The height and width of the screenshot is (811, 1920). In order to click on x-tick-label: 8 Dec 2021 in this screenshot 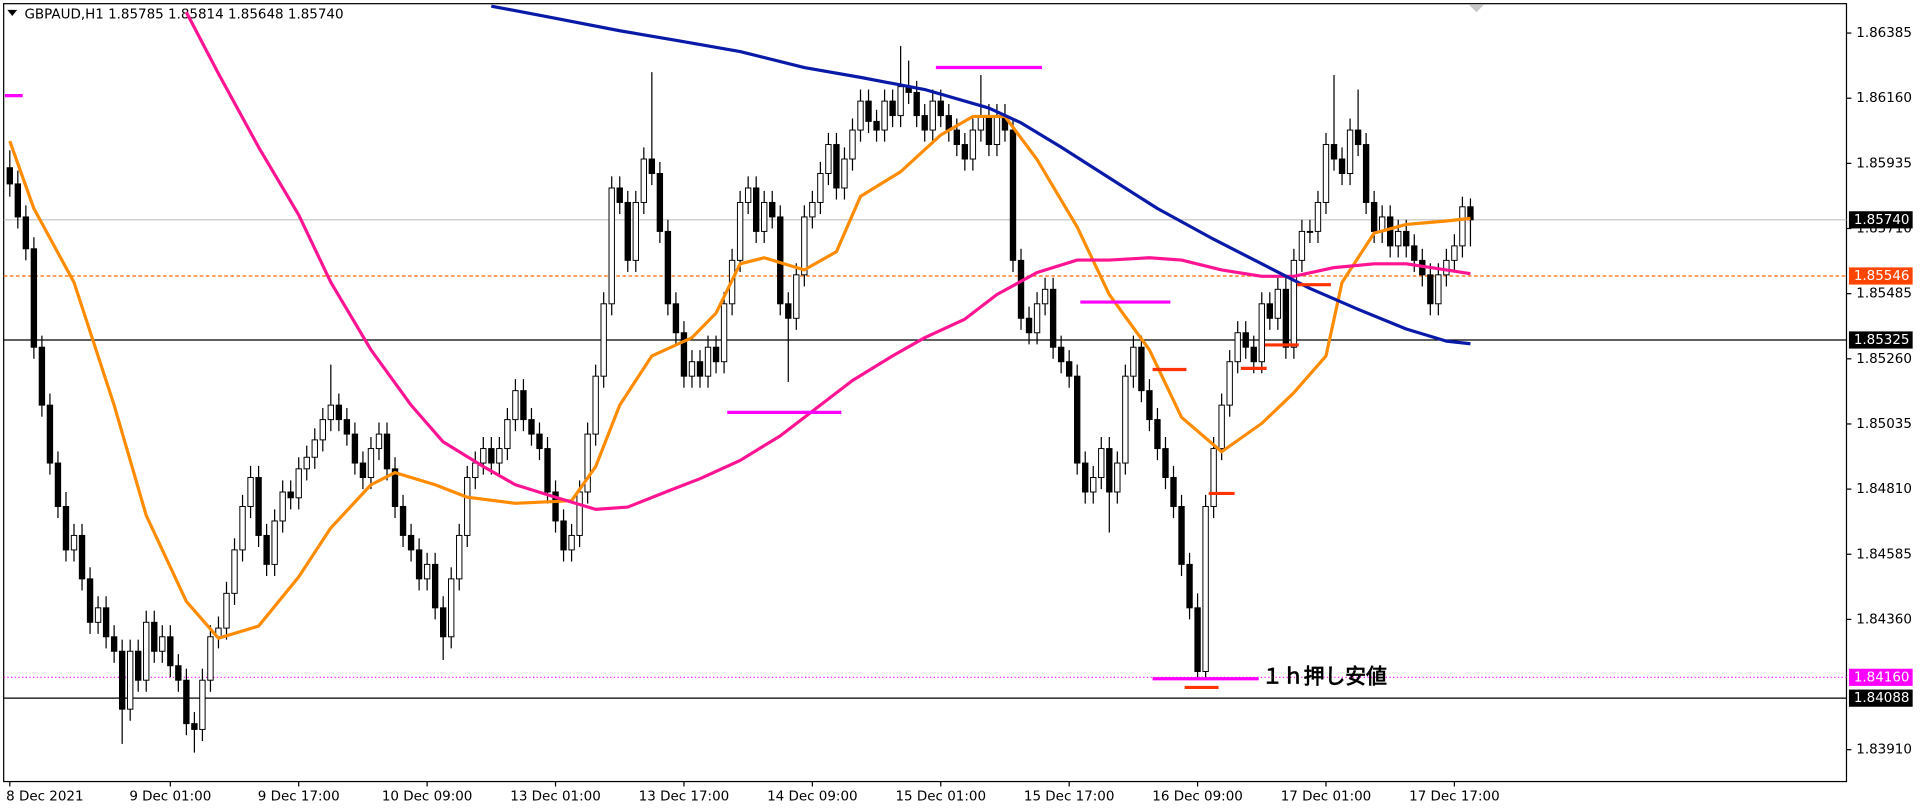, I will do `click(44, 796)`.